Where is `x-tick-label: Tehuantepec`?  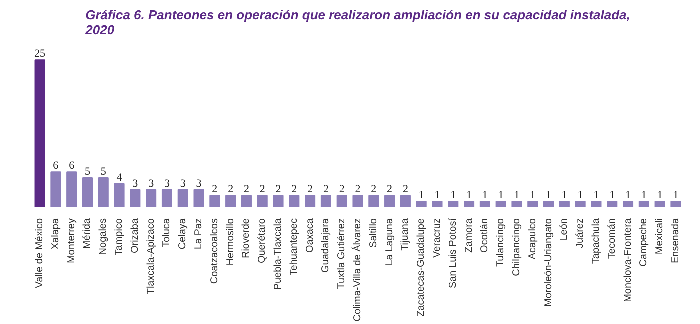
x-tick-label: Tehuantepec is located at coordinates (294, 247).